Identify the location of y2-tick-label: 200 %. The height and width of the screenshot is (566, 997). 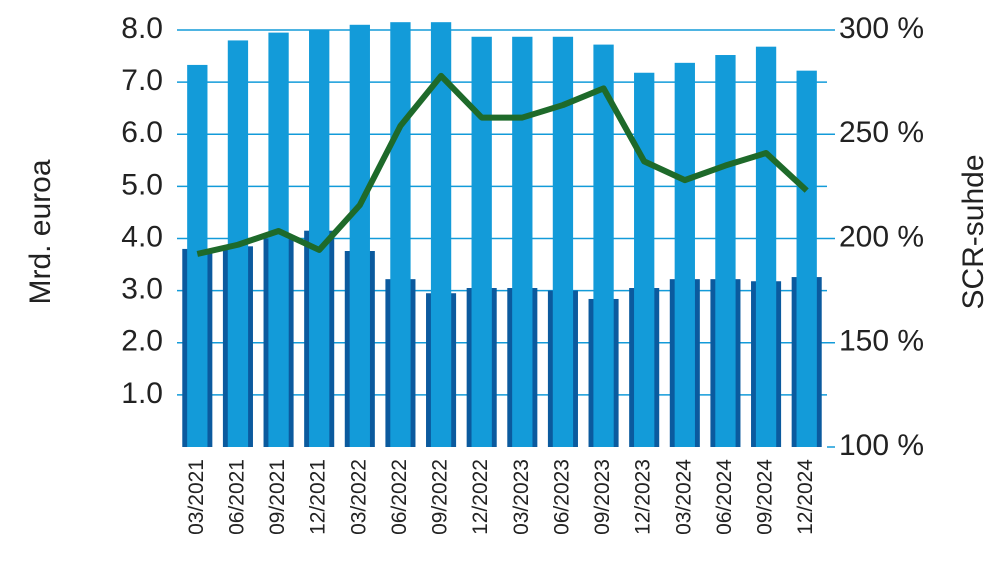
(881, 236).